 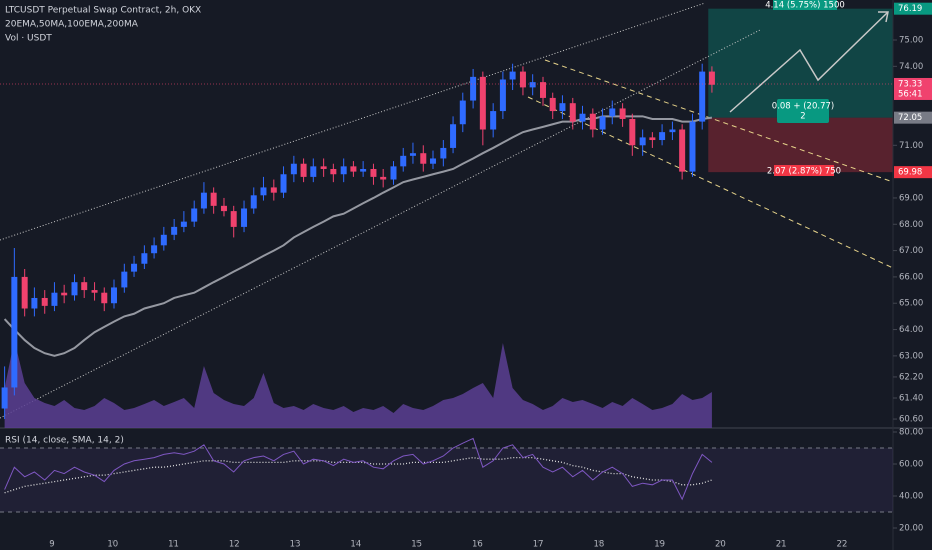 What do you see at coordinates (72, 25) in the screenshot?
I see `indicator-legend: 20EMA,50MA,100EMA,200MA` at bounding box center [72, 25].